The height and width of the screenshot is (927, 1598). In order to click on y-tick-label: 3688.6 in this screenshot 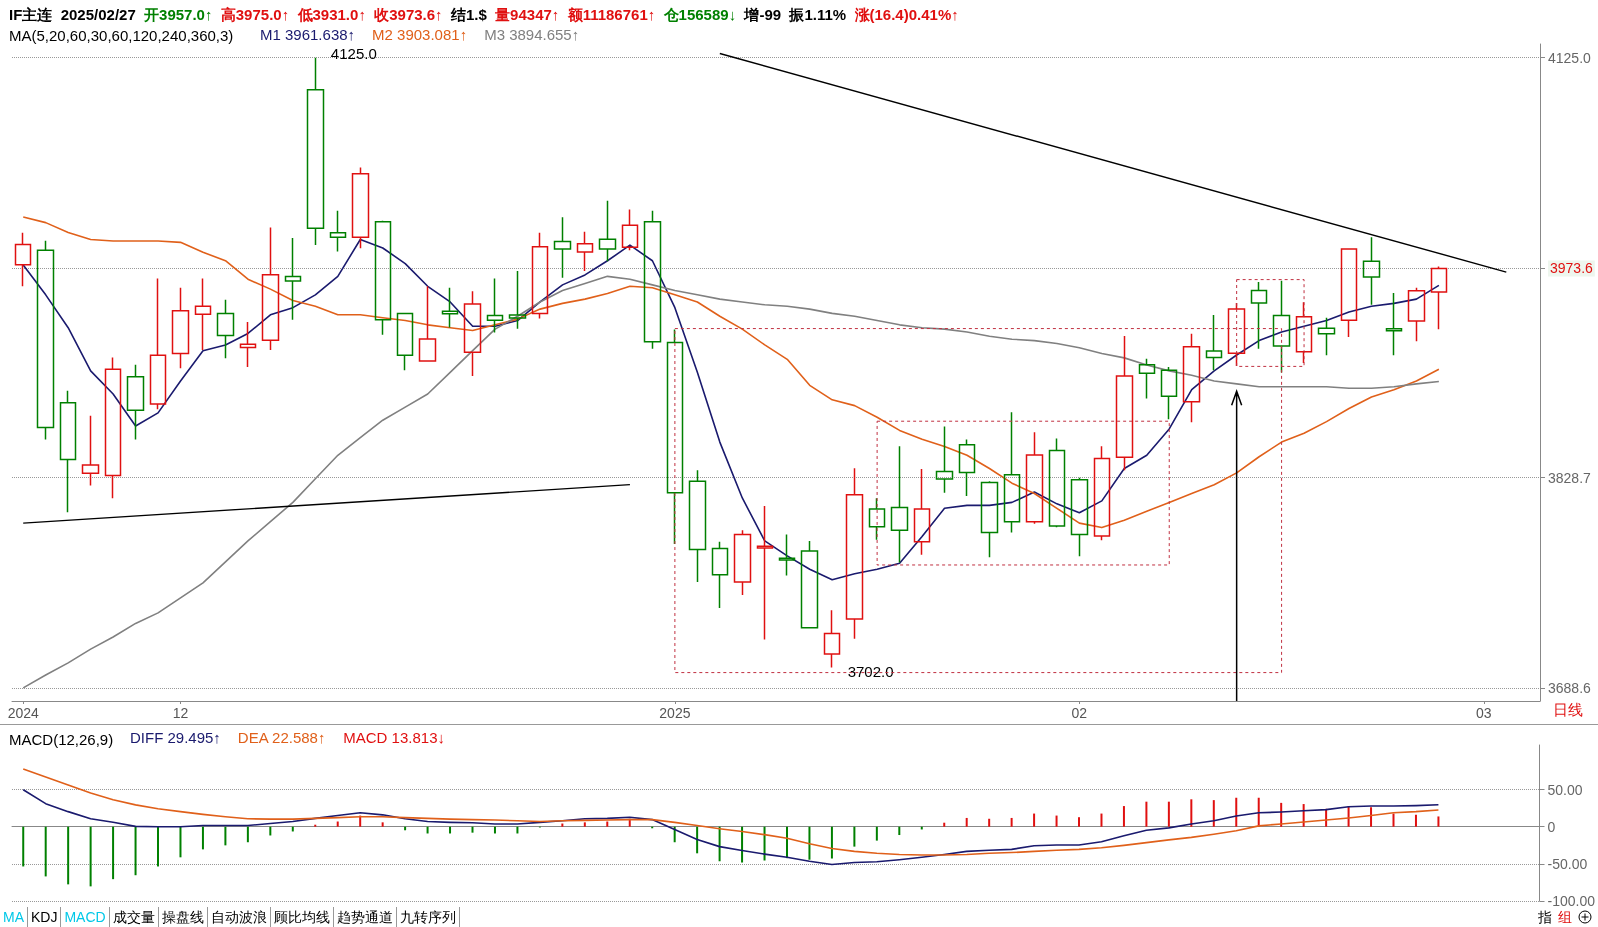, I will do `click(1570, 687)`.